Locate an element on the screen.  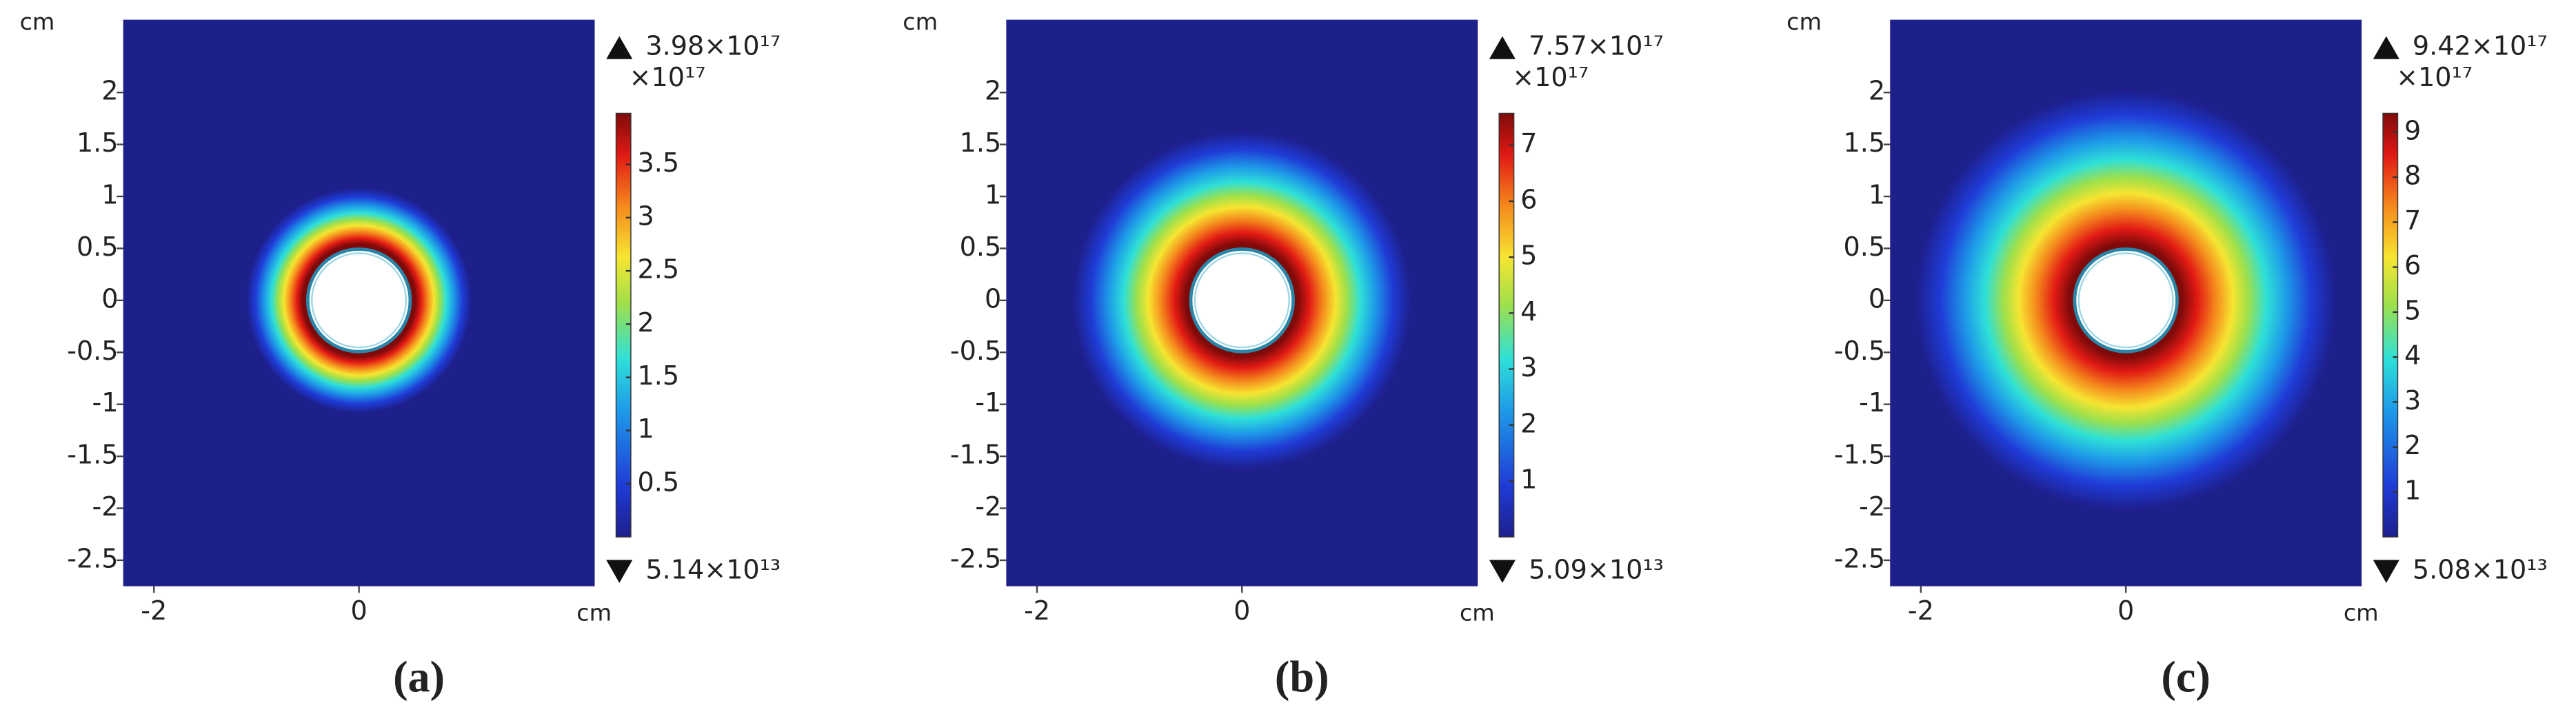
colorbar-tick-label: 2.5 is located at coordinates (658, 270).